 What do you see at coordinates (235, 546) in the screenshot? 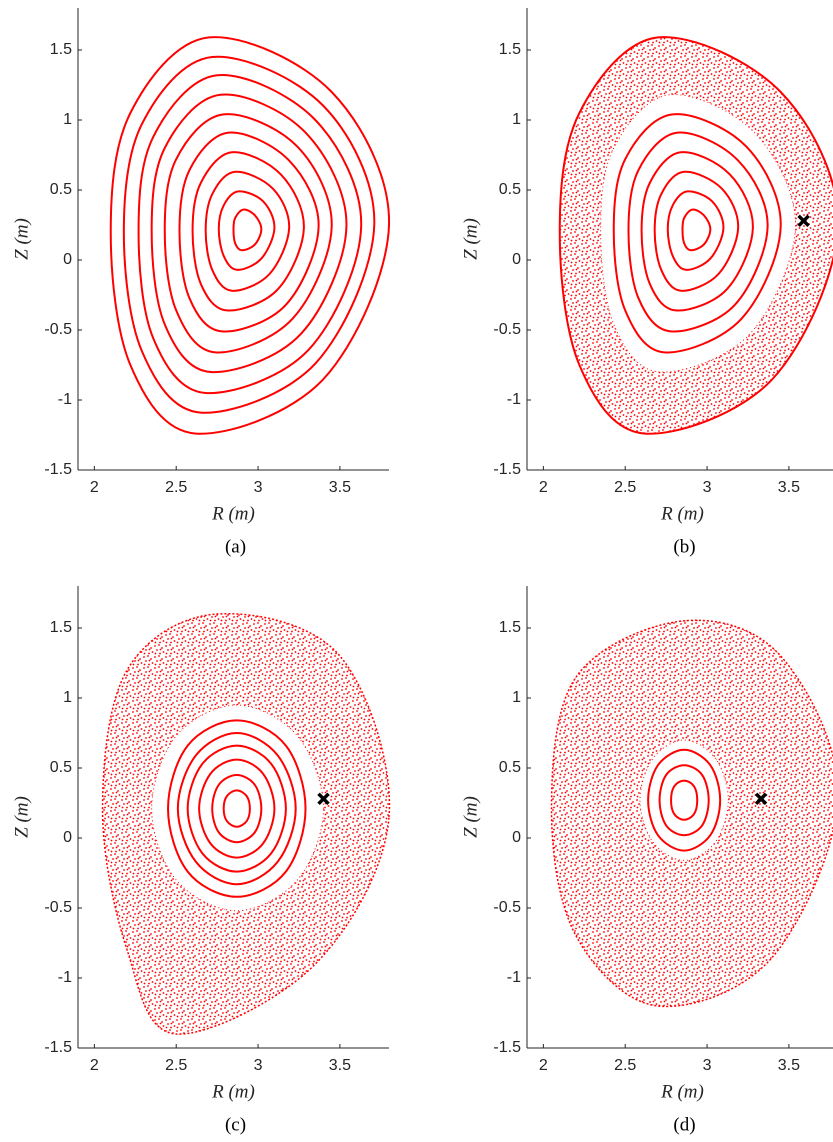
I see `panel-caption: (a)` at bounding box center [235, 546].